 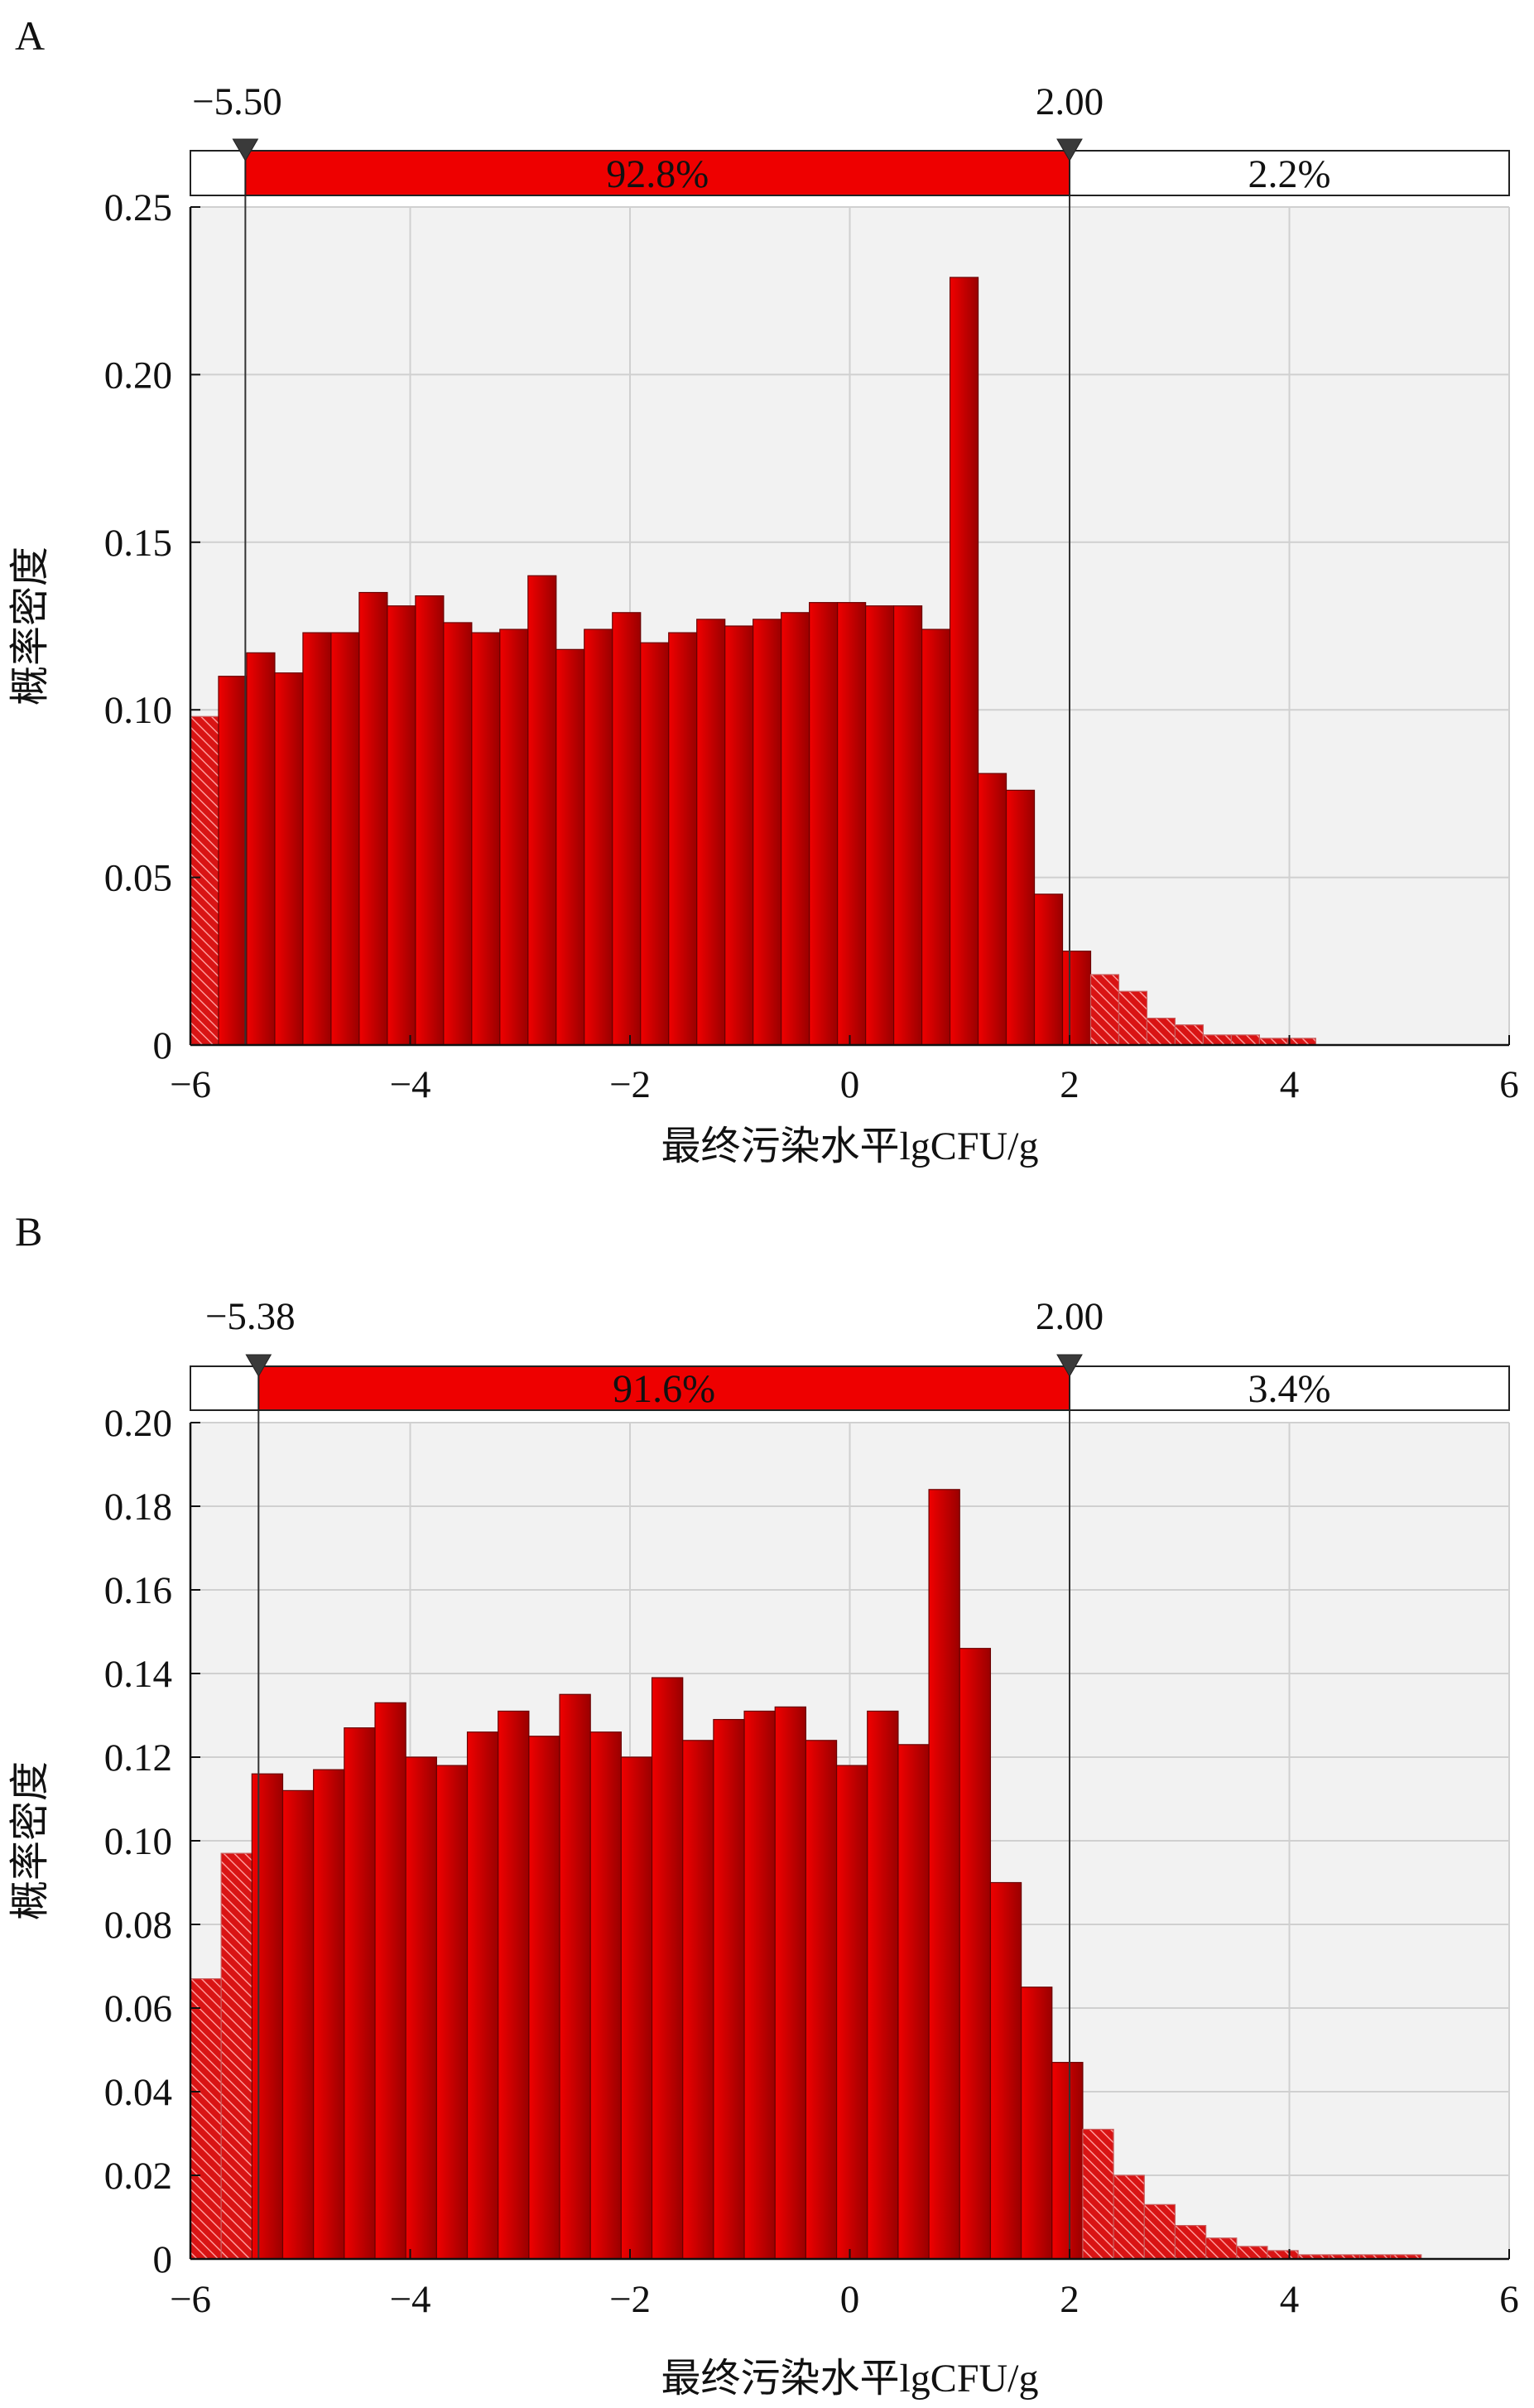 I want to click on x-tick-label: 4, so click(x=1290, y=2299).